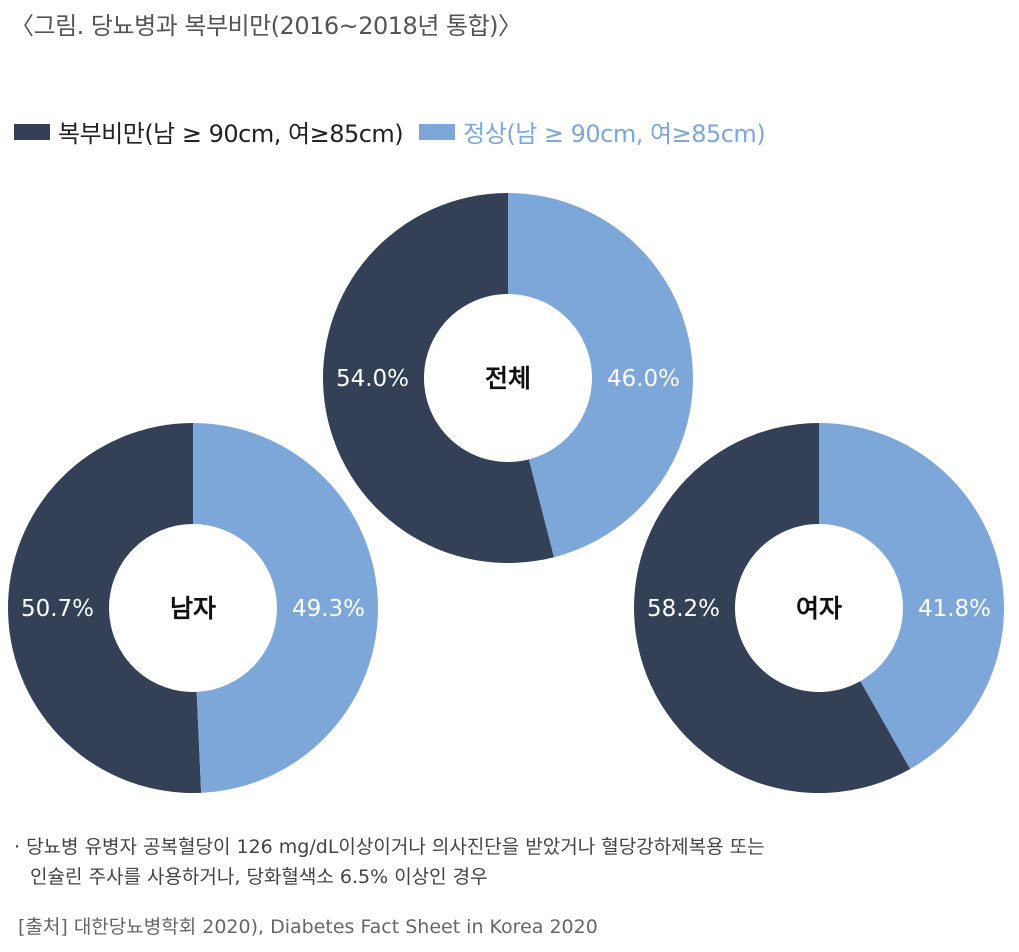 The width and height of the screenshot is (1019, 952). I want to click on value-label-total-obesity: 54.0%, so click(372, 379).